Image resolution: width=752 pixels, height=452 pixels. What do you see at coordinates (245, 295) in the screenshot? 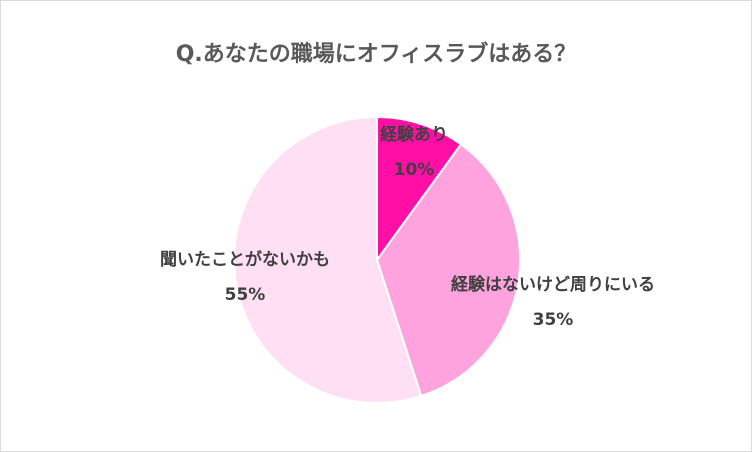
I see `value-label: 55%` at bounding box center [245, 295].